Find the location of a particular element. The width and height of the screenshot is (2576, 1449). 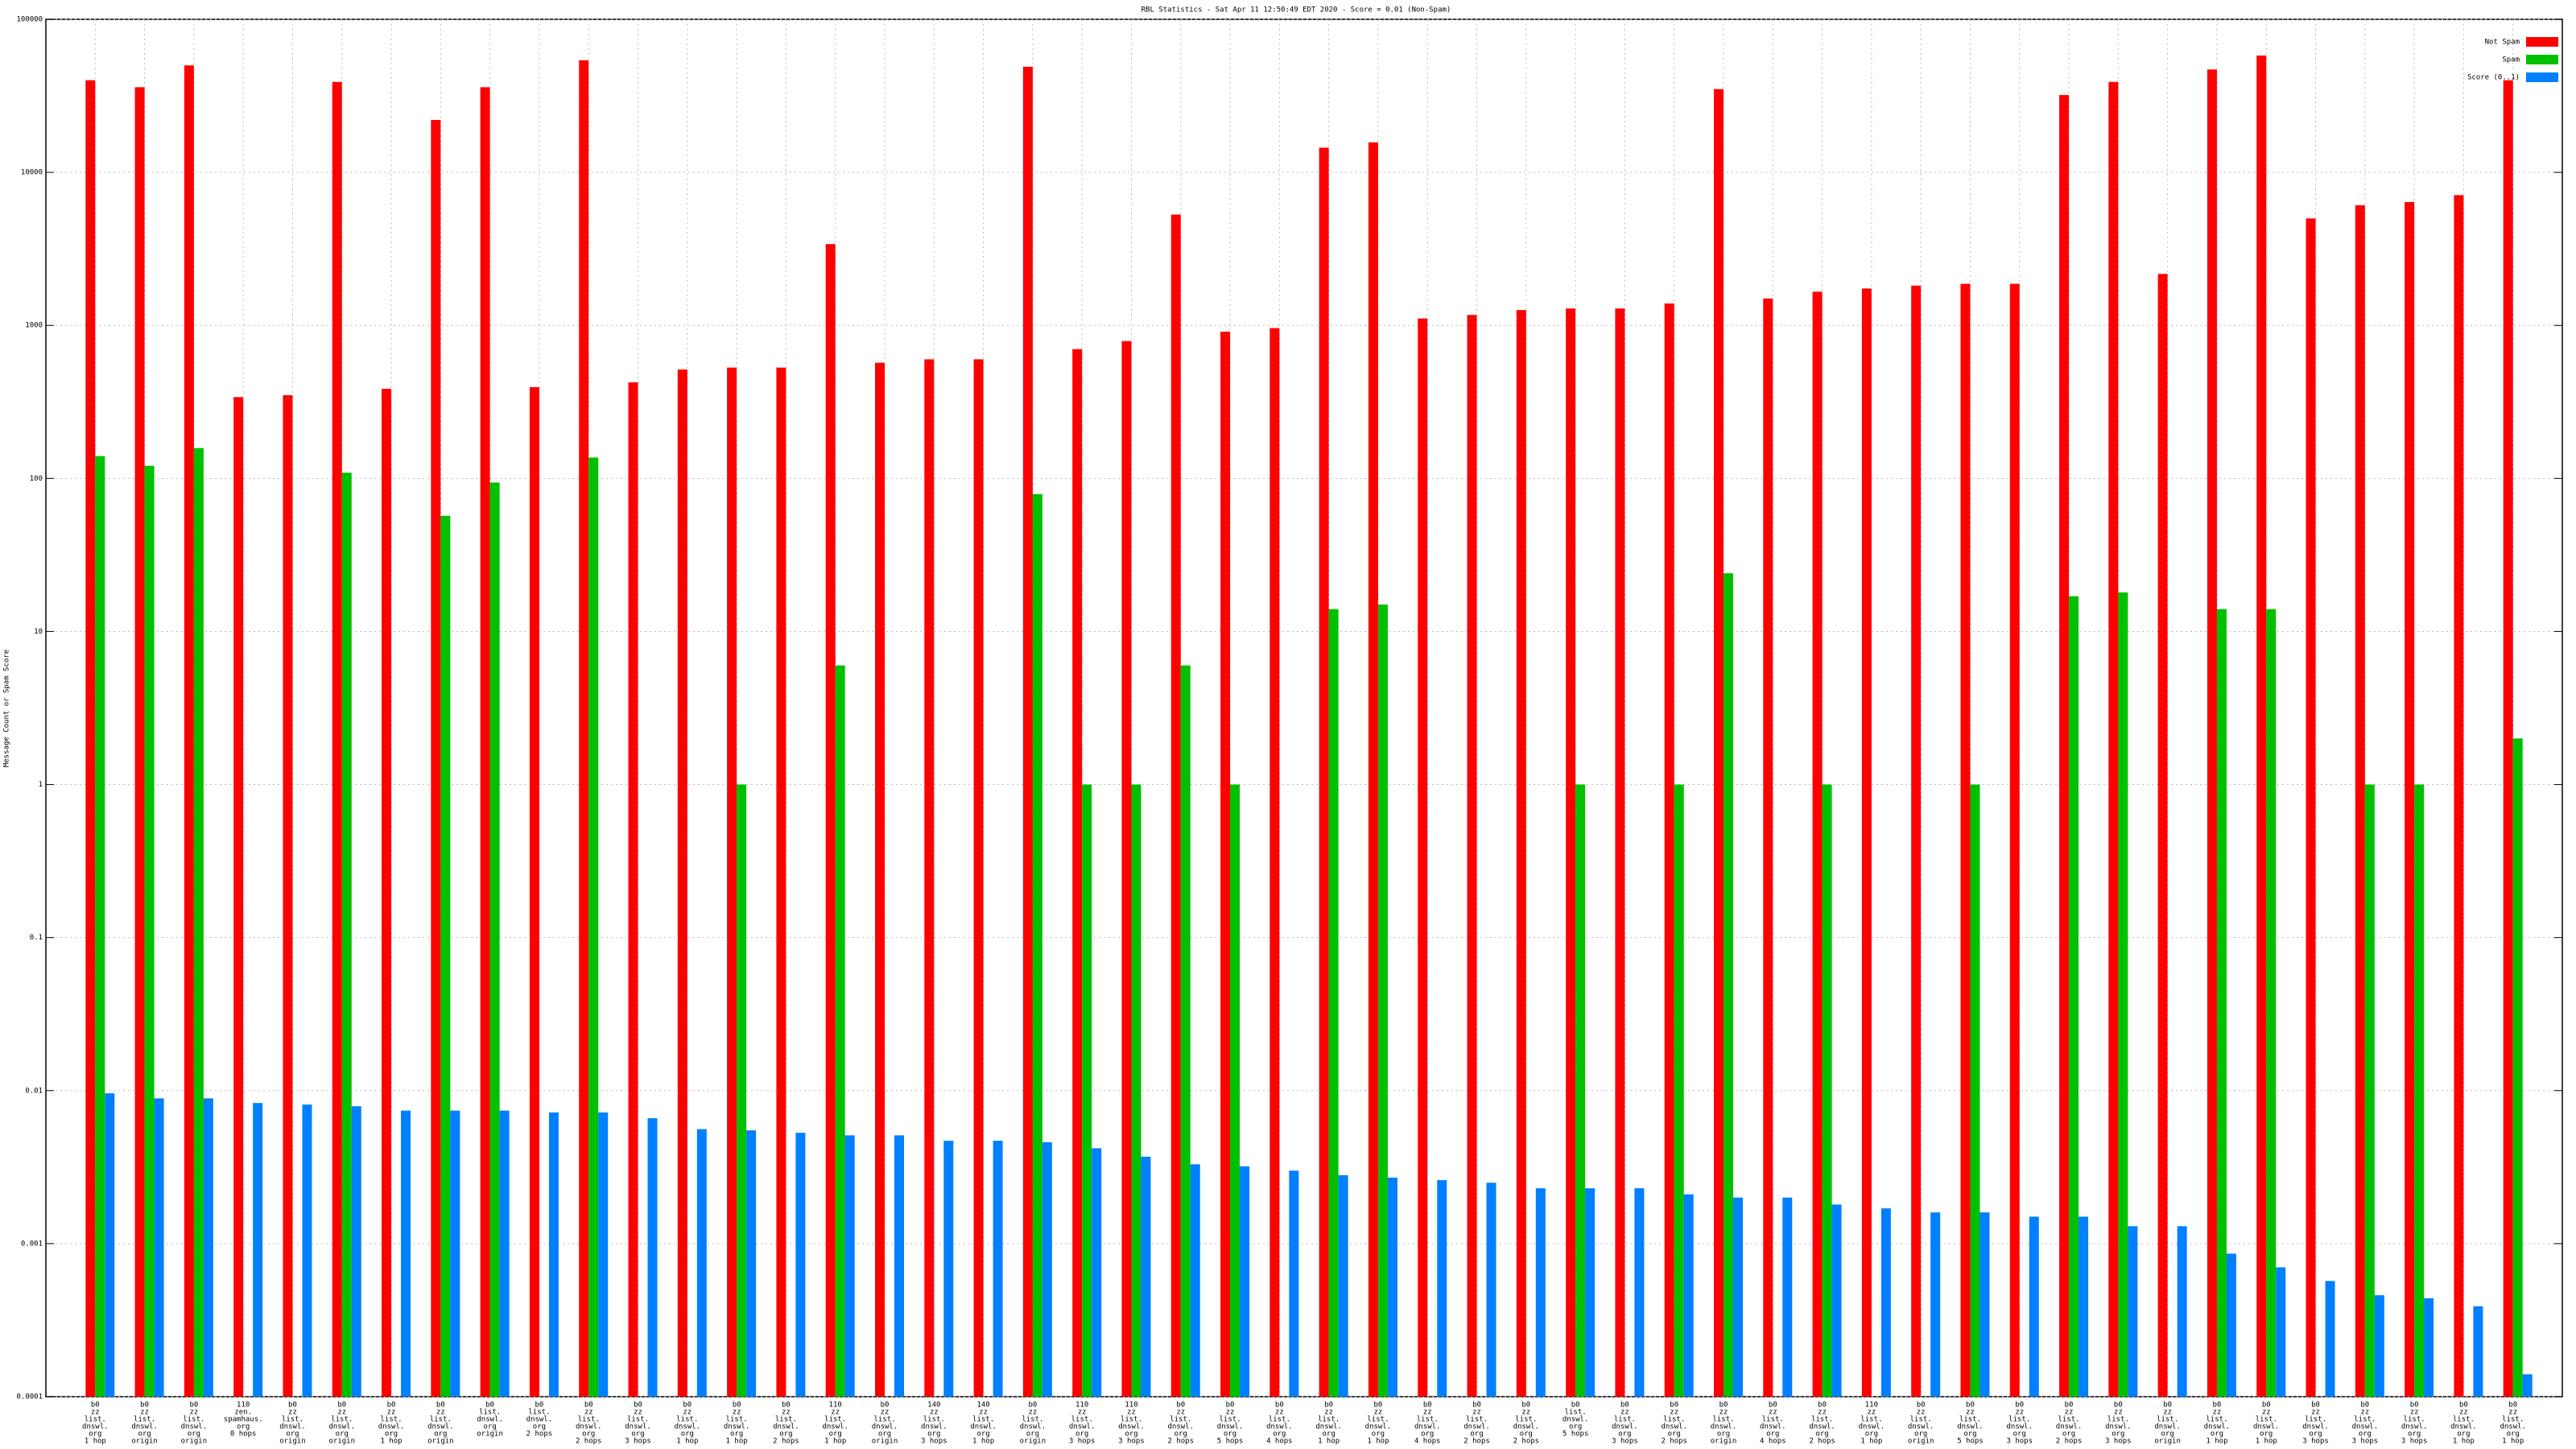

legend-label: Not Spam is located at coordinates (2502, 43).